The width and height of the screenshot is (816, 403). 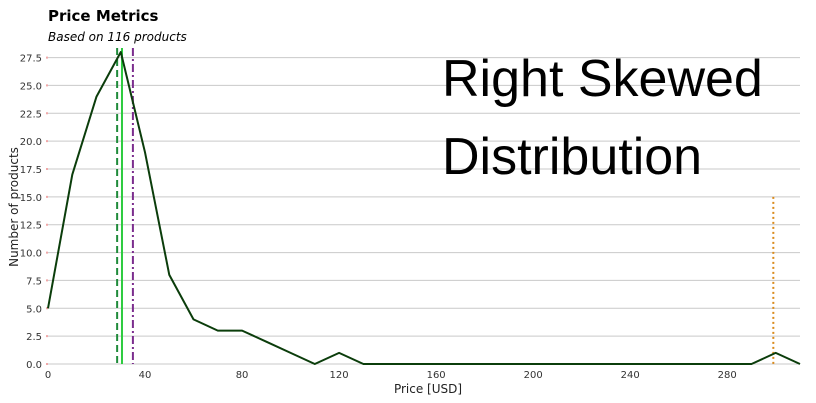 I want to click on y-tick-label: 22.5, so click(x=31, y=114).